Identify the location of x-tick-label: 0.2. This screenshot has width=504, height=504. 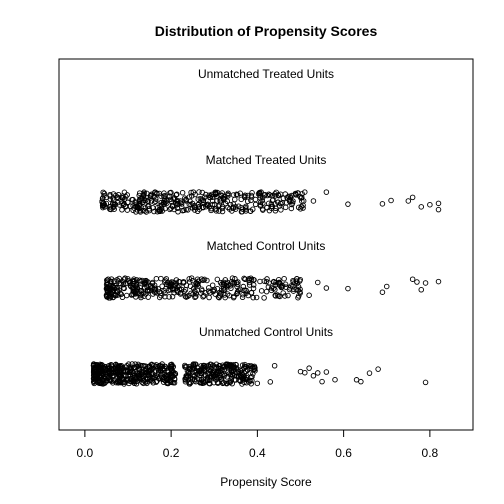
(171, 453).